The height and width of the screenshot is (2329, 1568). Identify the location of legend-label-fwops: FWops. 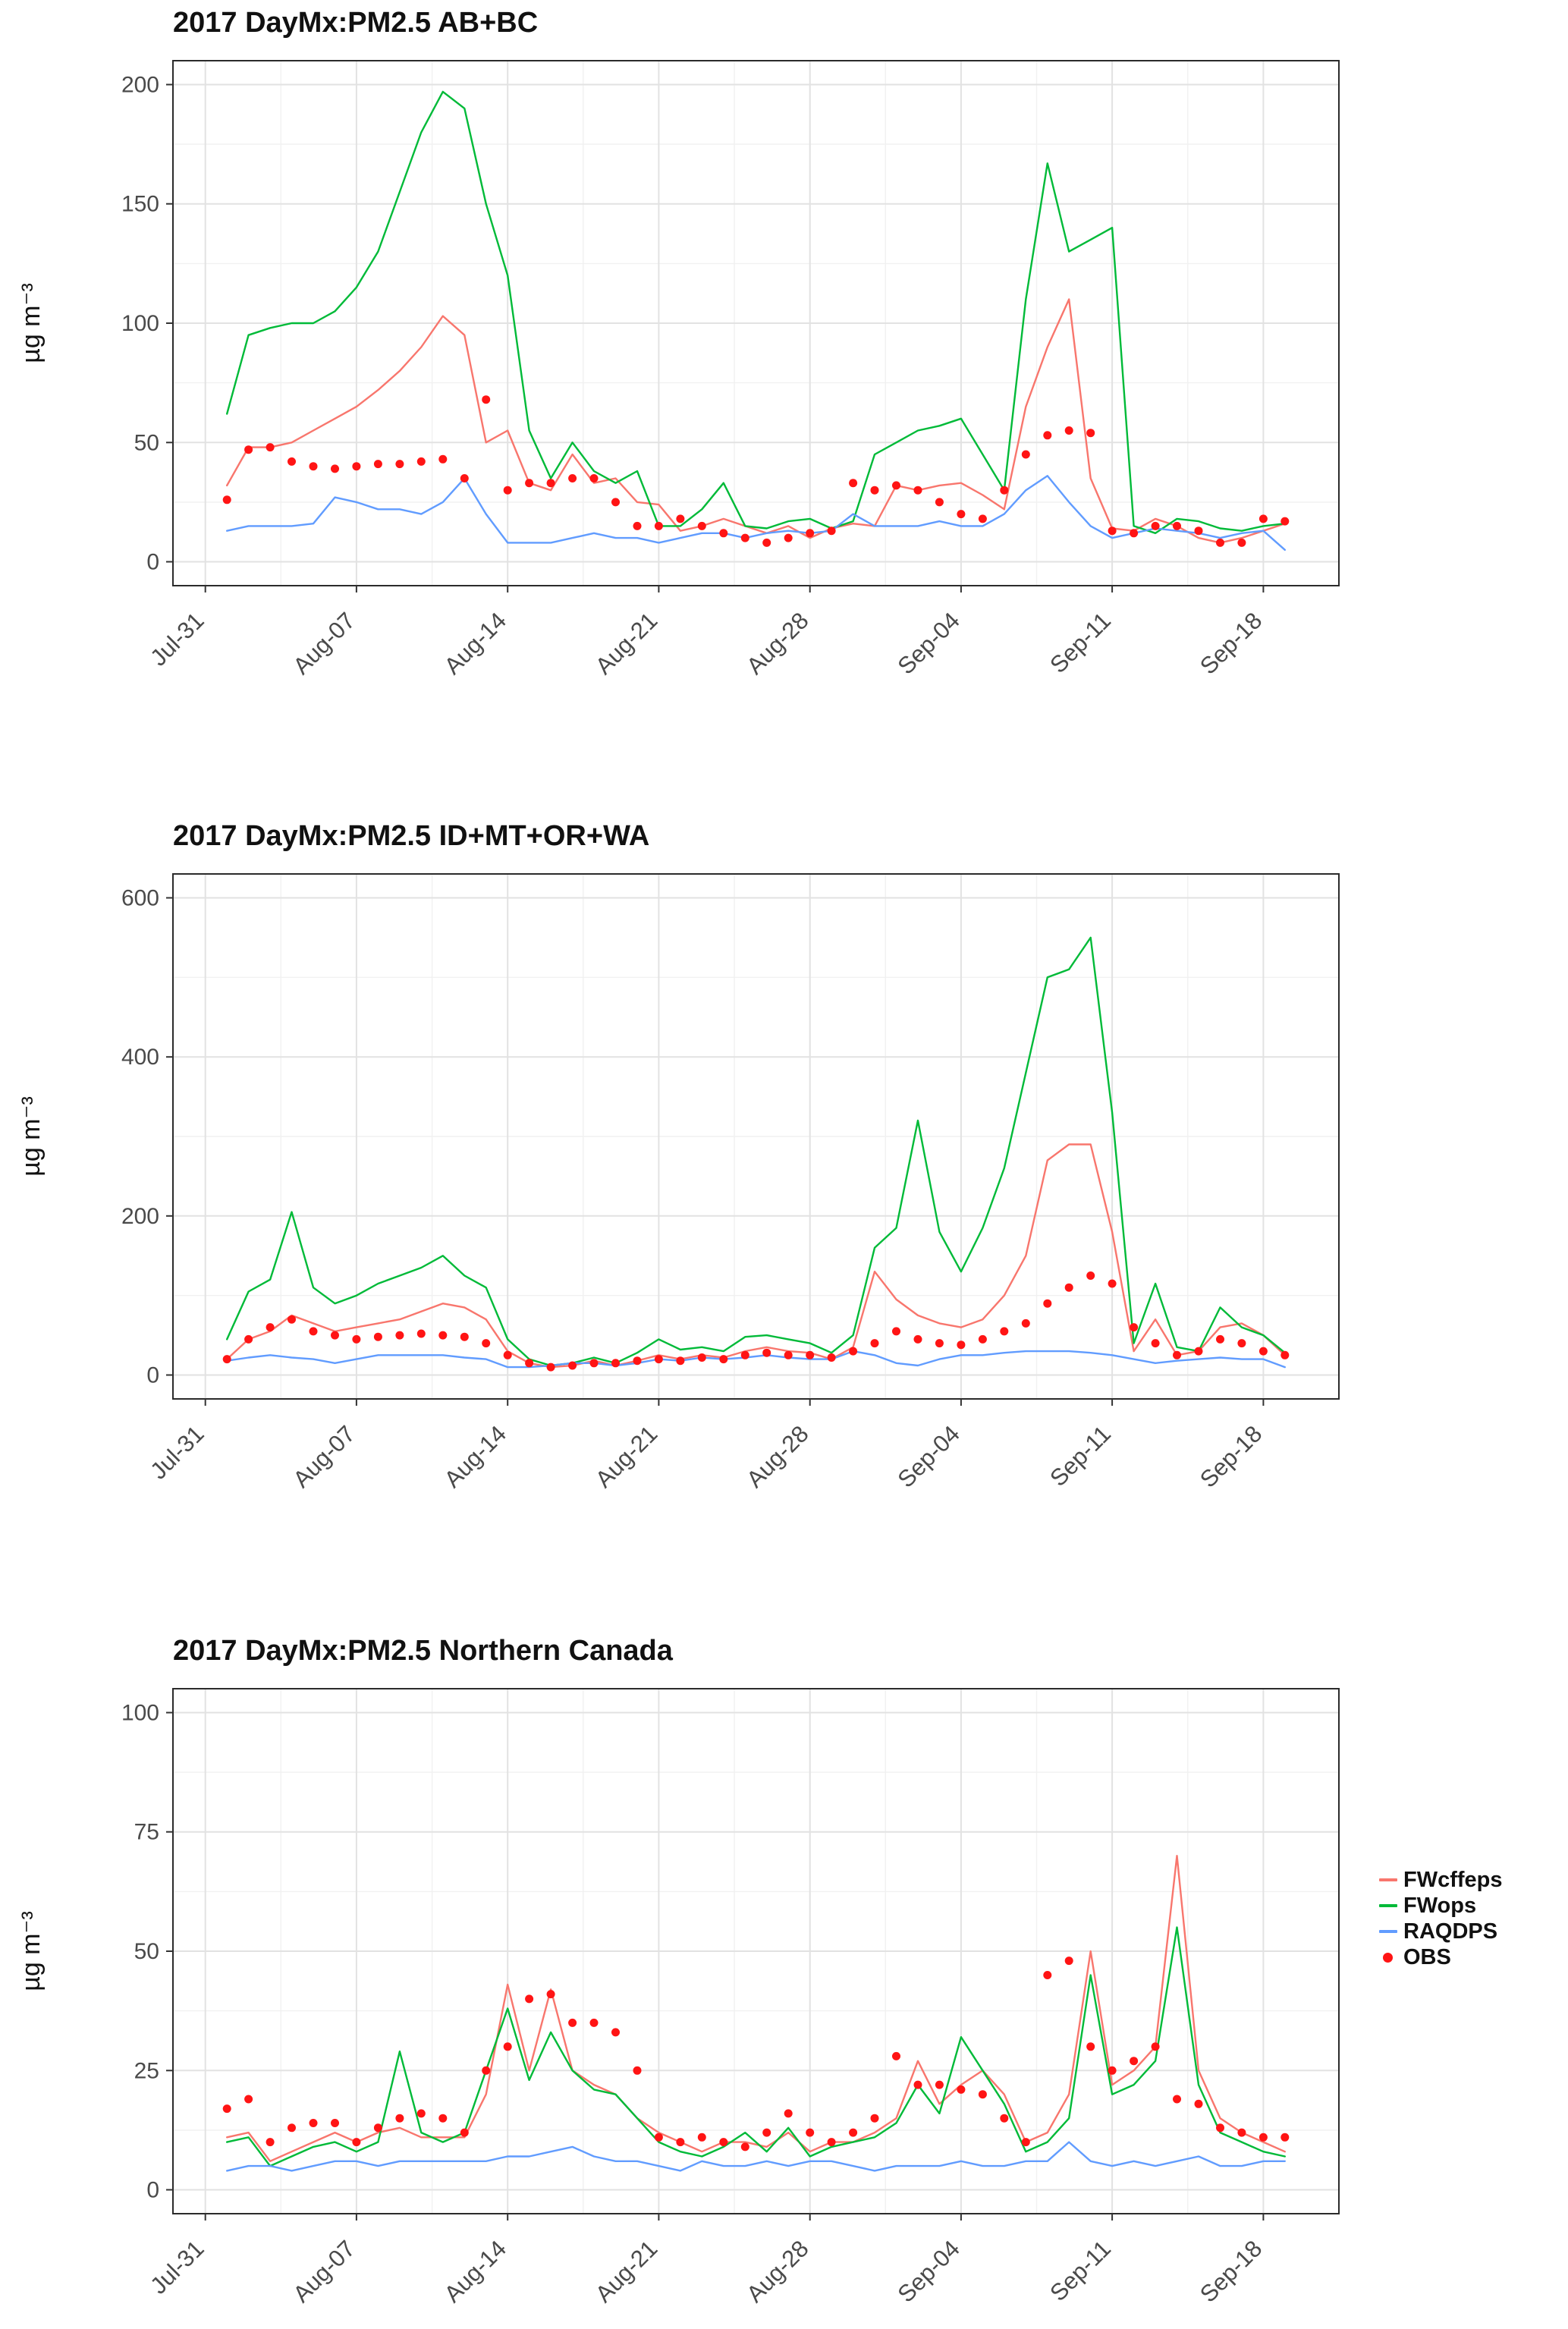
(1440, 1905).